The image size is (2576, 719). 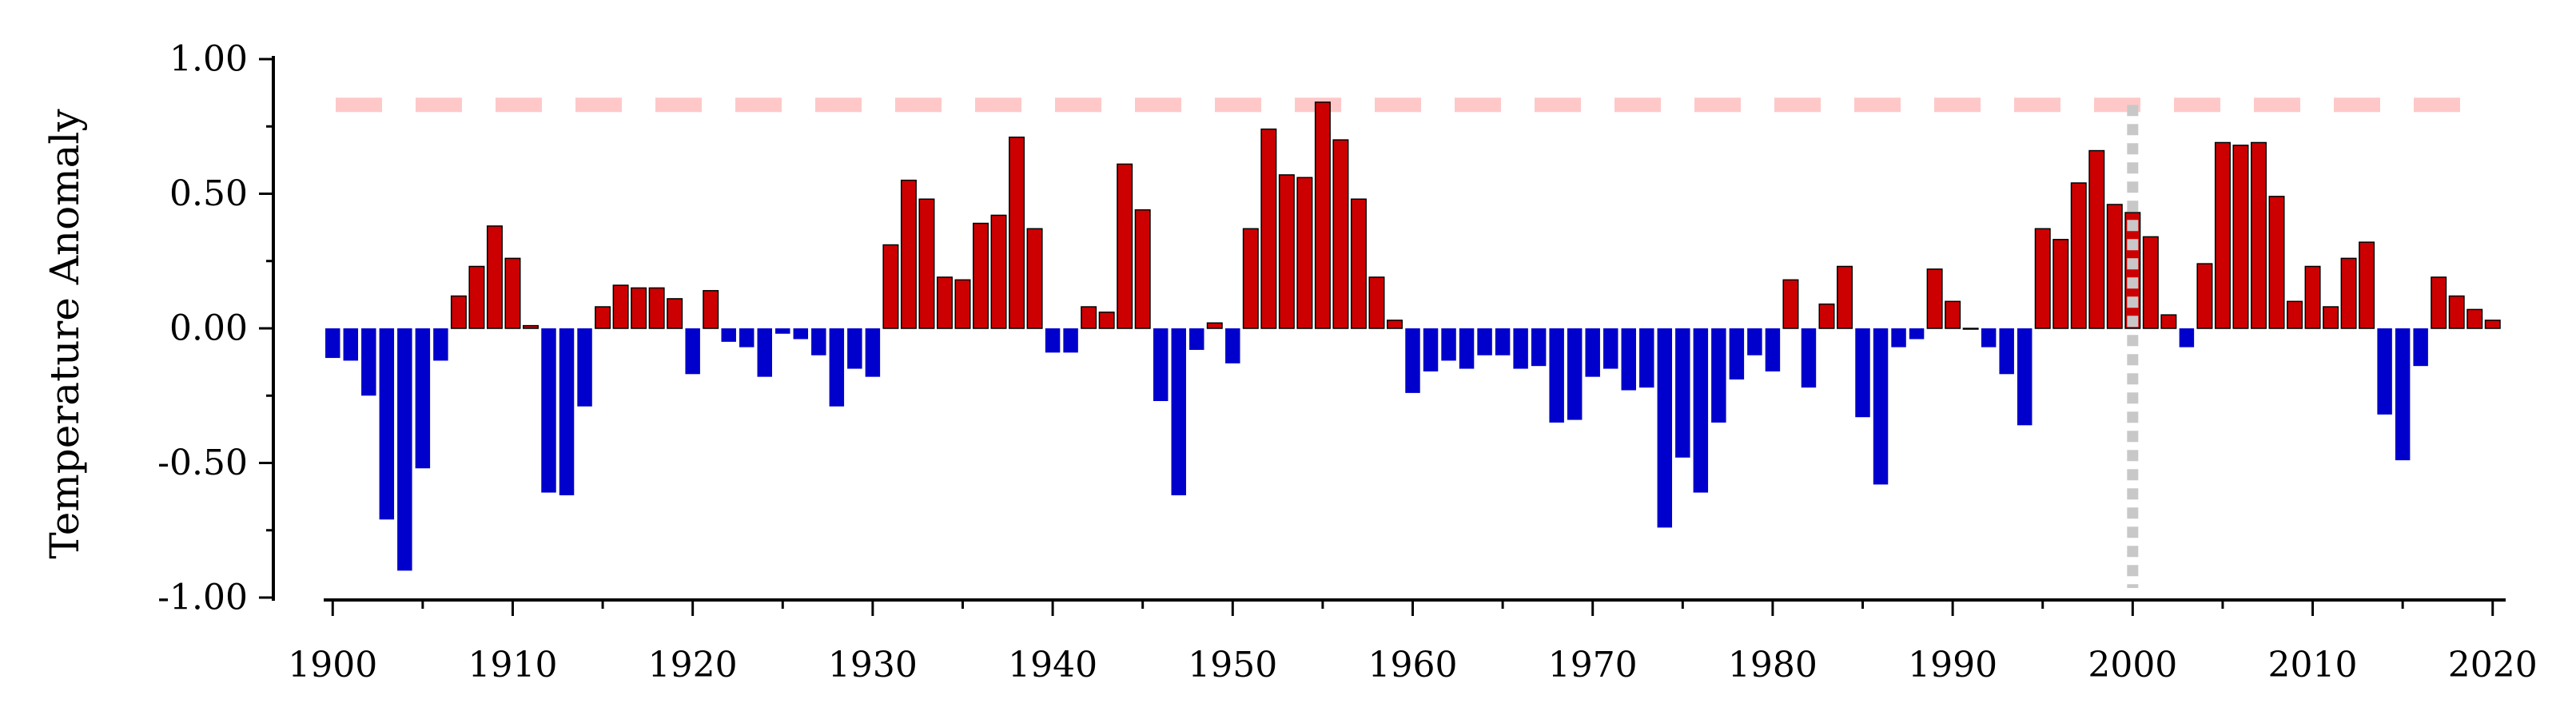 What do you see at coordinates (1376, 302) in the screenshot?
I see `bar-1958` at bounding box center [1376, 302].